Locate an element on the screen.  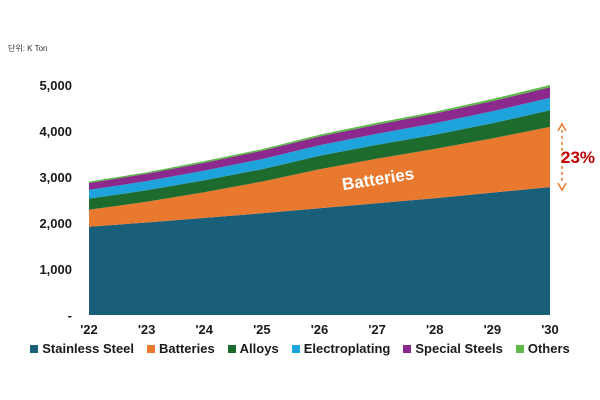
legend-label: Batteries is located at coordinates (187, 348).